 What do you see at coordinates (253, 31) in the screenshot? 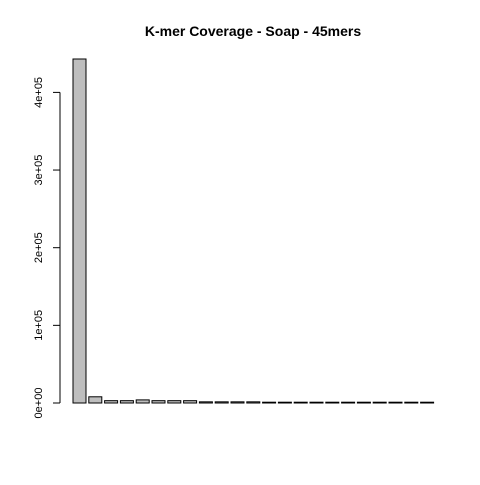
I see `chart-title: K-mer Coverage - Soap - 45mers` at bounding box center [253, 31].